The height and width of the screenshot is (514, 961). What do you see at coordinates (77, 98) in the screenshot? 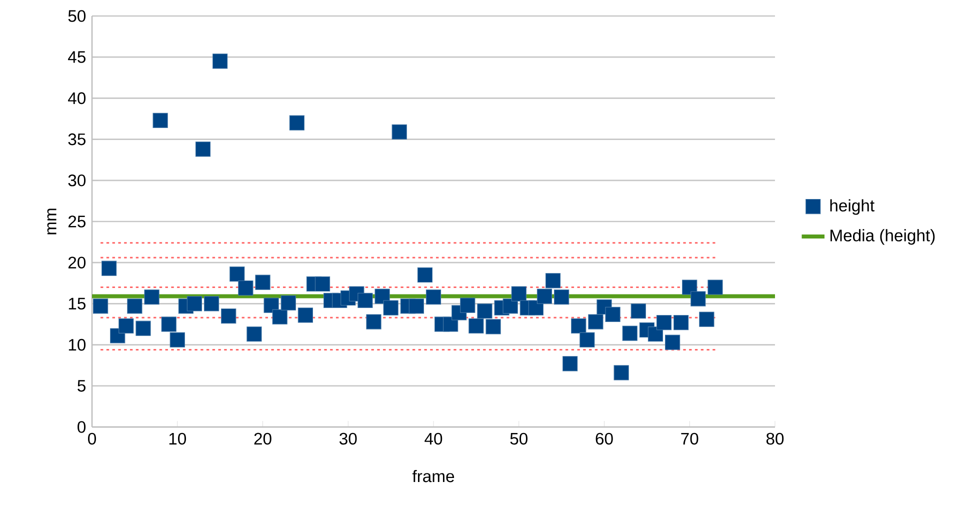
I see `y-tick-label: 40` at bounding box center [77, 98].